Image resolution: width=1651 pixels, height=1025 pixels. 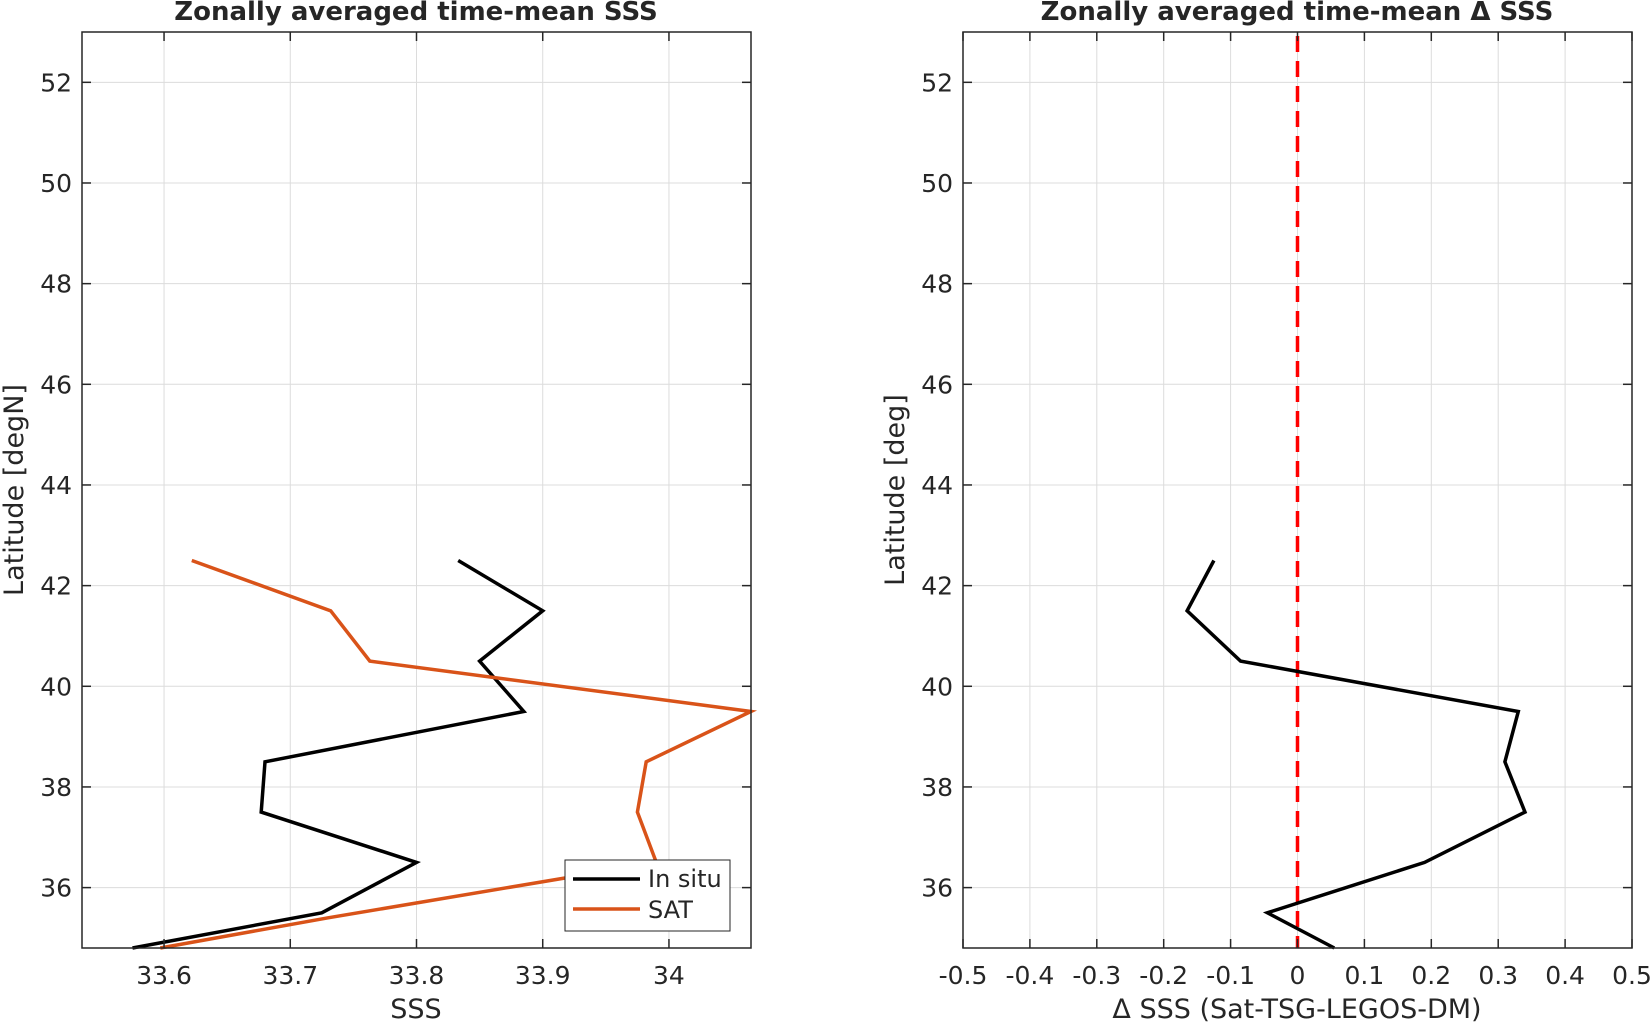 I want to click on chart-title: Zonally averaged time-mean Δ SSS, so click(x=1297, y=13).